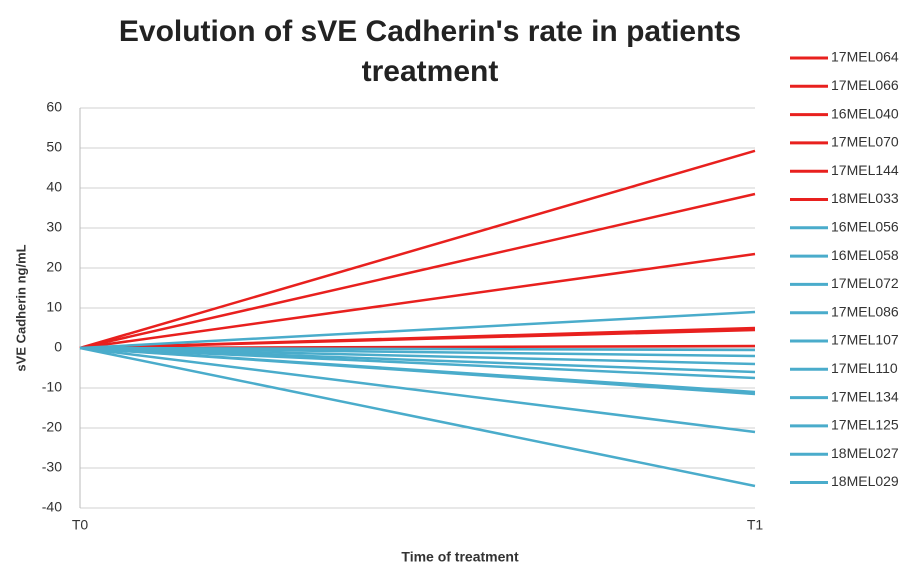 The height and width of the screenshot is (572, 919). I want to click on legend-label: 17MEL072, so click(865, 283).